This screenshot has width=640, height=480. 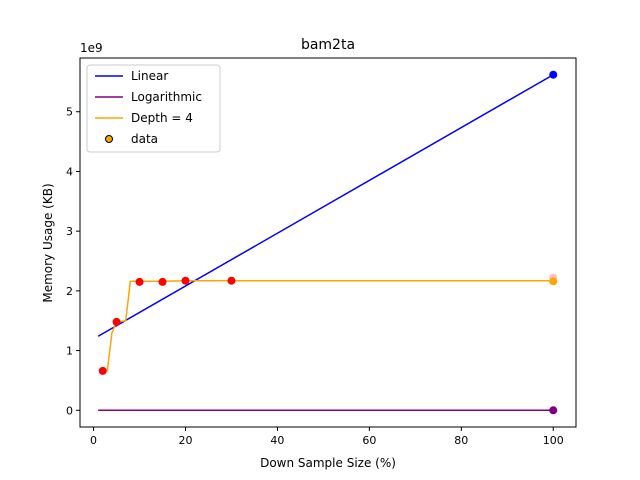 I want to click on x-tick-label: 40, so click(x=277, y=440).